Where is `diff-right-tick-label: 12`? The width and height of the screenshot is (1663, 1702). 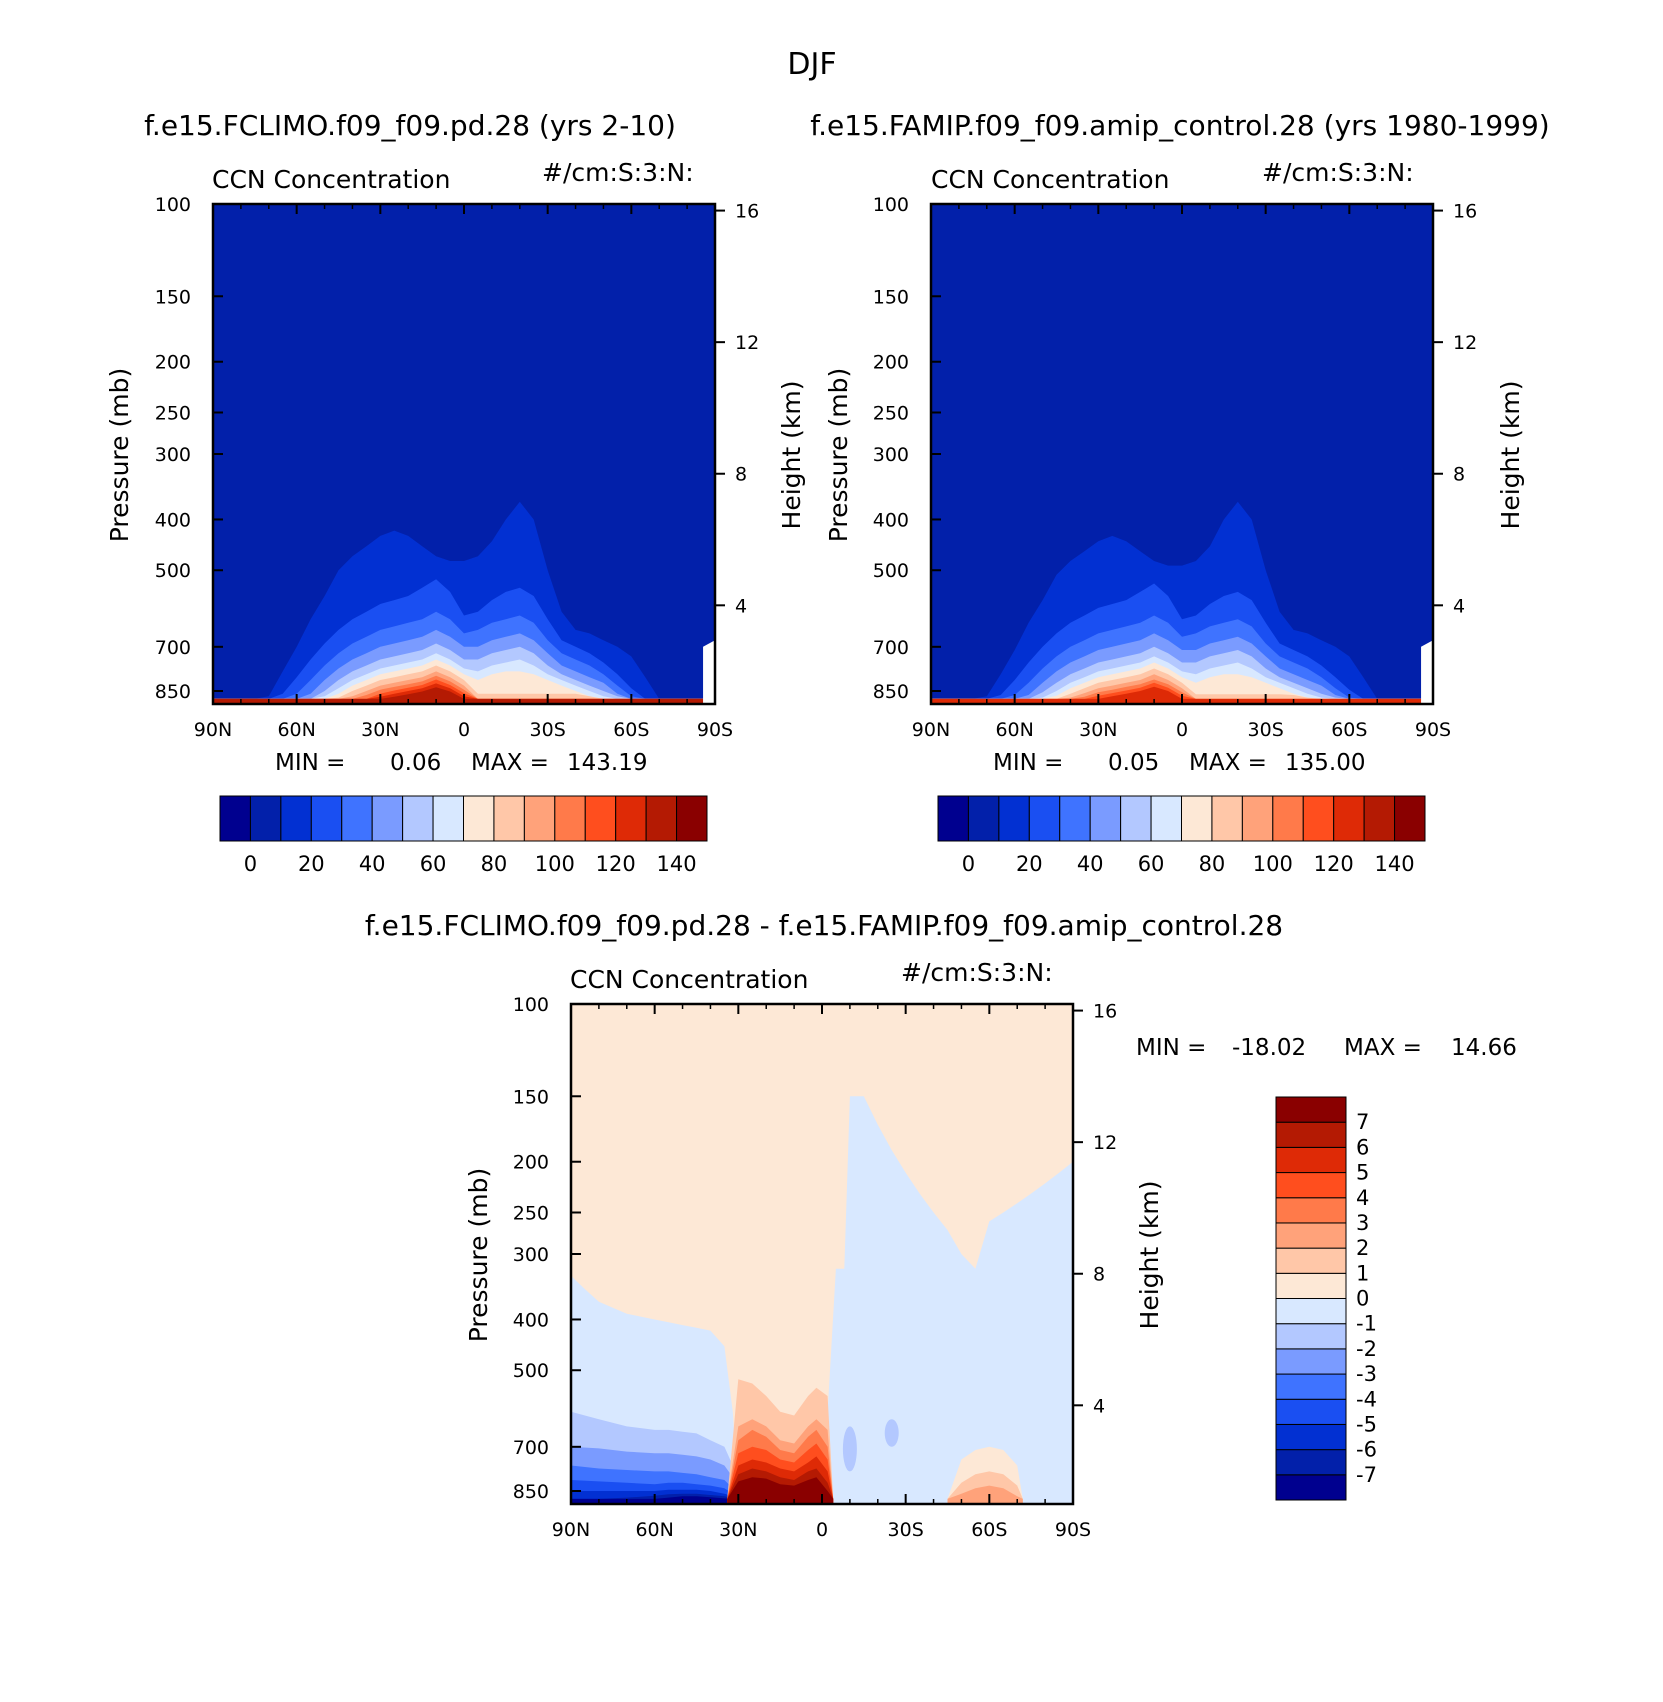 diff-right-tick-label: 12 is located at coordinates (1105, 1143).